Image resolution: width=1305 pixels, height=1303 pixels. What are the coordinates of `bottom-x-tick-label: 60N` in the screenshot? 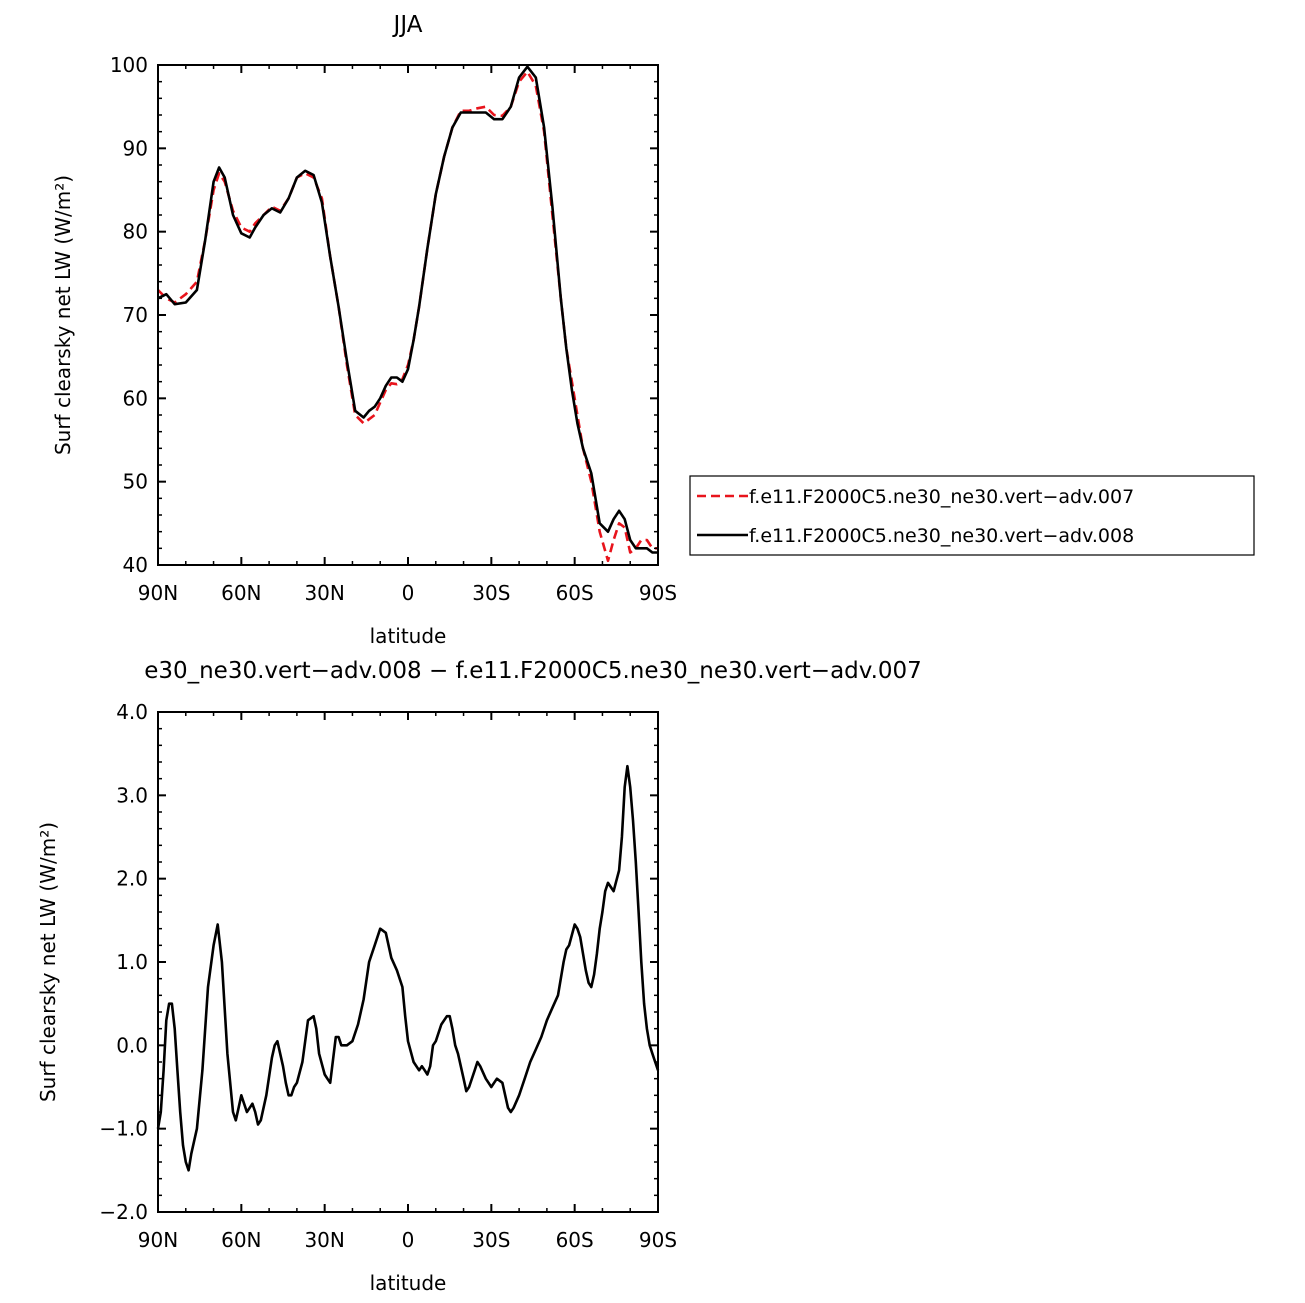 It's located at (241, 1240).